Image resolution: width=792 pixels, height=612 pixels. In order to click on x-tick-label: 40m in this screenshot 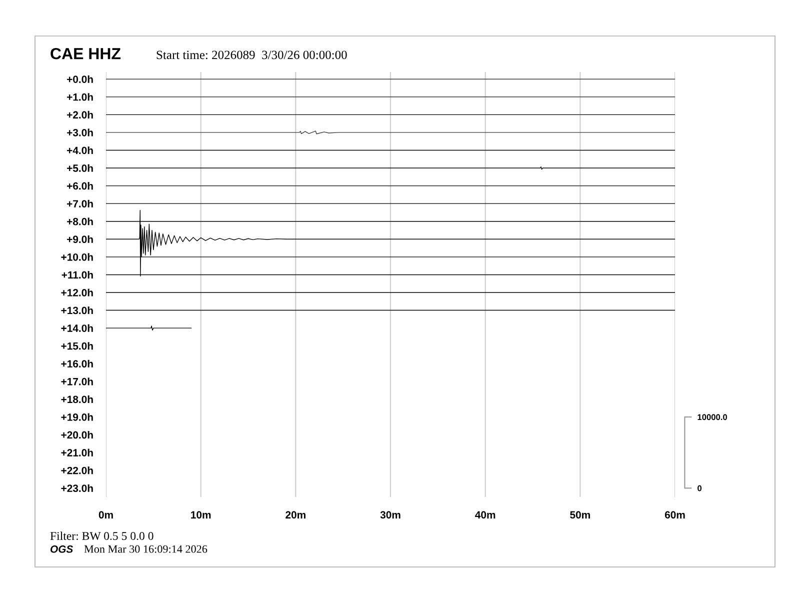, I will do `click(485, 515)`.